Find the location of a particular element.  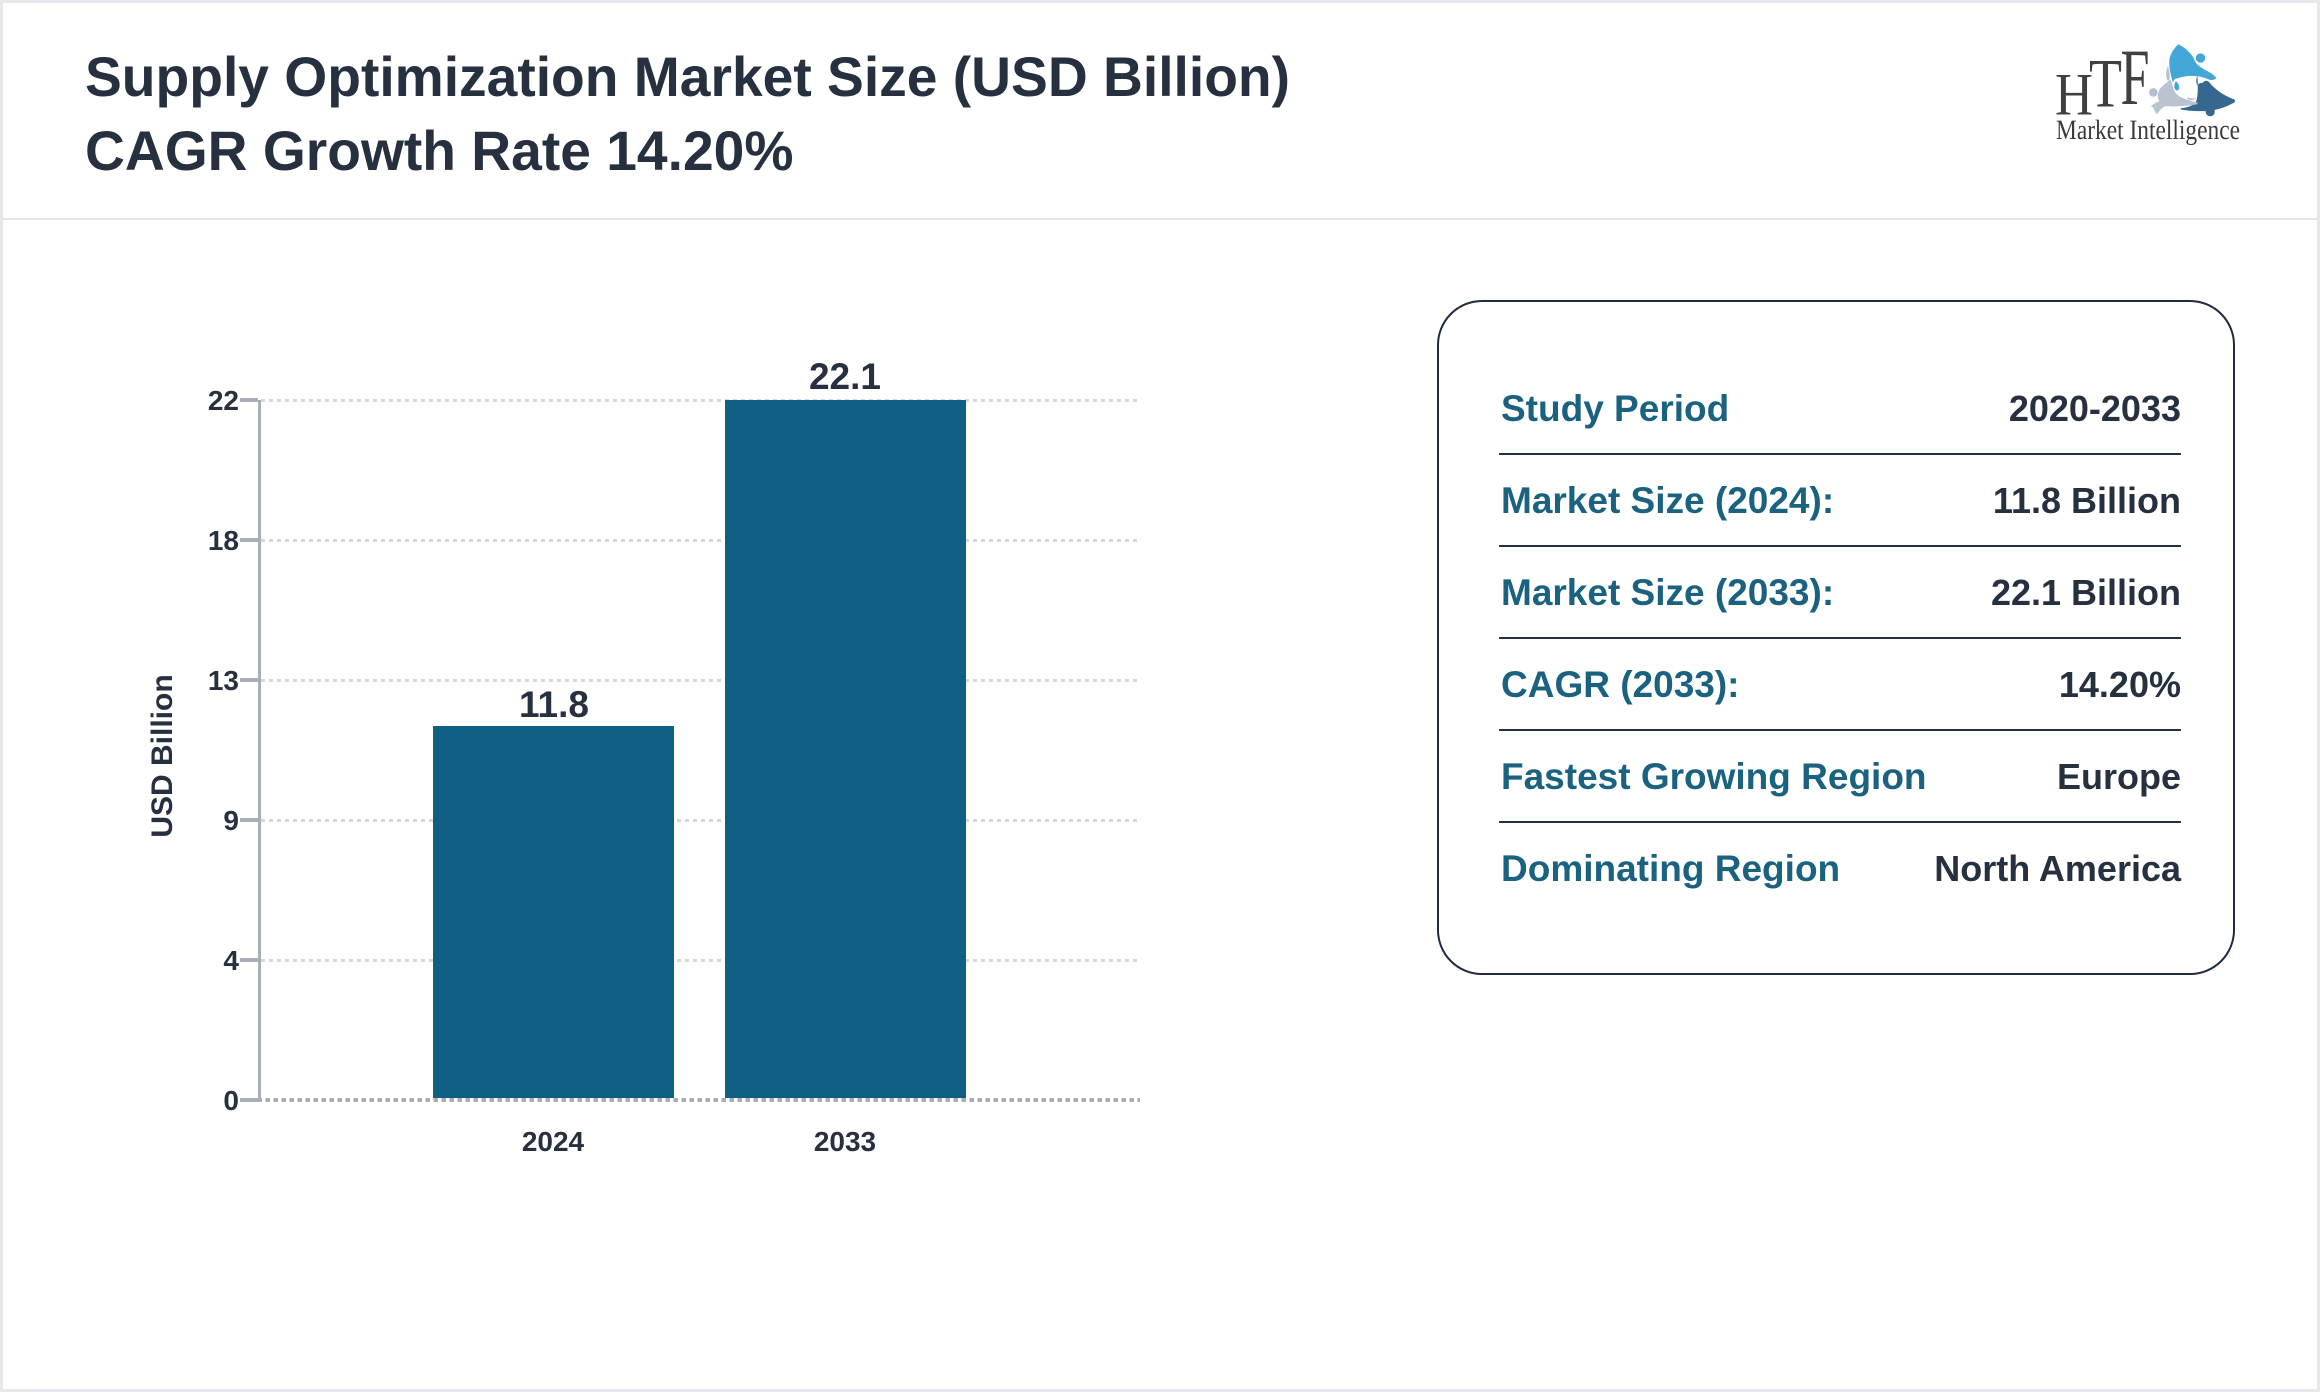

svg-text: T is located at coordinates (2105, 84).